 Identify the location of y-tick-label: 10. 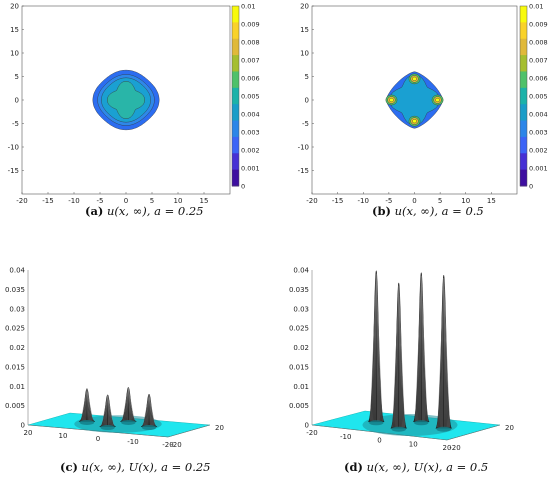
(14, 54).